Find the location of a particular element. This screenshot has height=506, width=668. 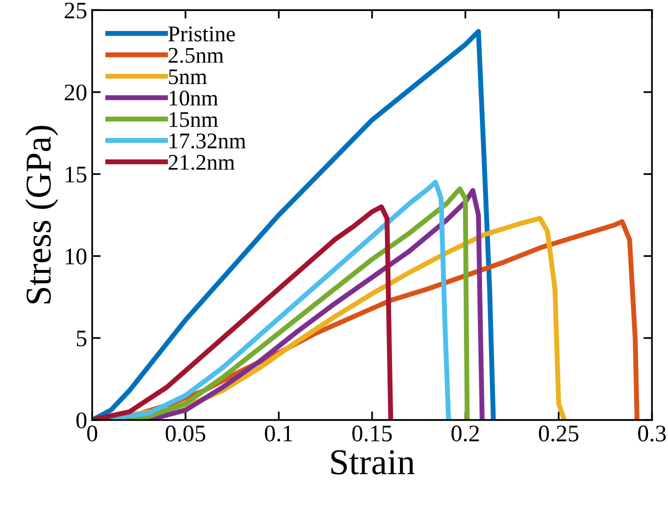

legend-label: 5nm is located at coordinates (188, 76).